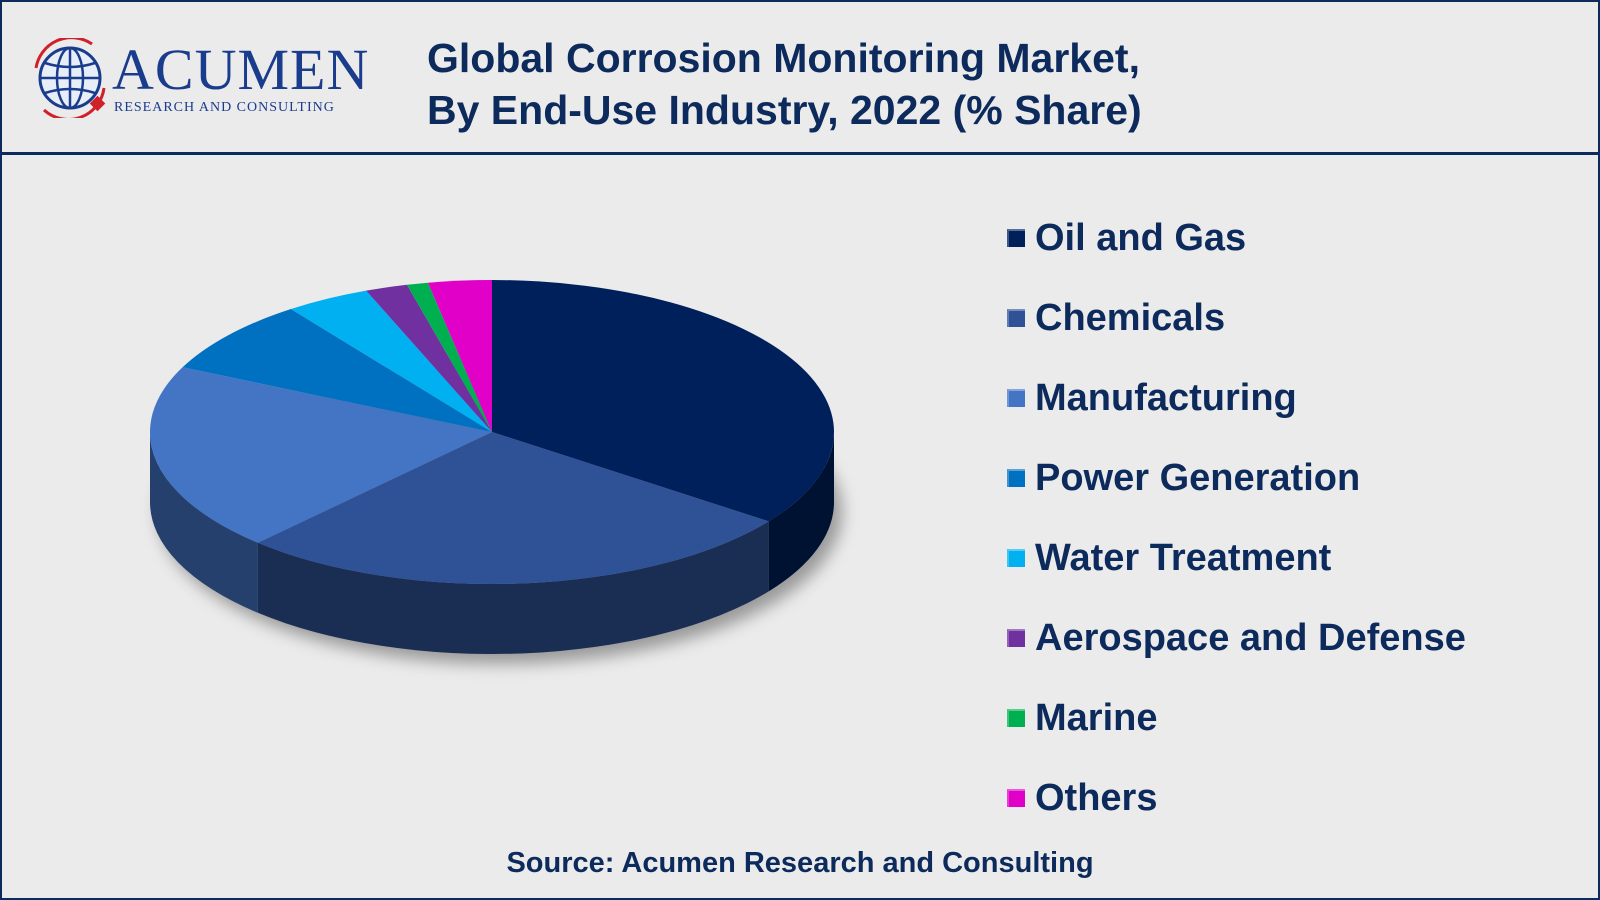 The image size is (1600, 900). What do you see at coordinates (1096, 718) in the screenshot?
I see `legend-label: Marine` at bounding box center [1096, 718].